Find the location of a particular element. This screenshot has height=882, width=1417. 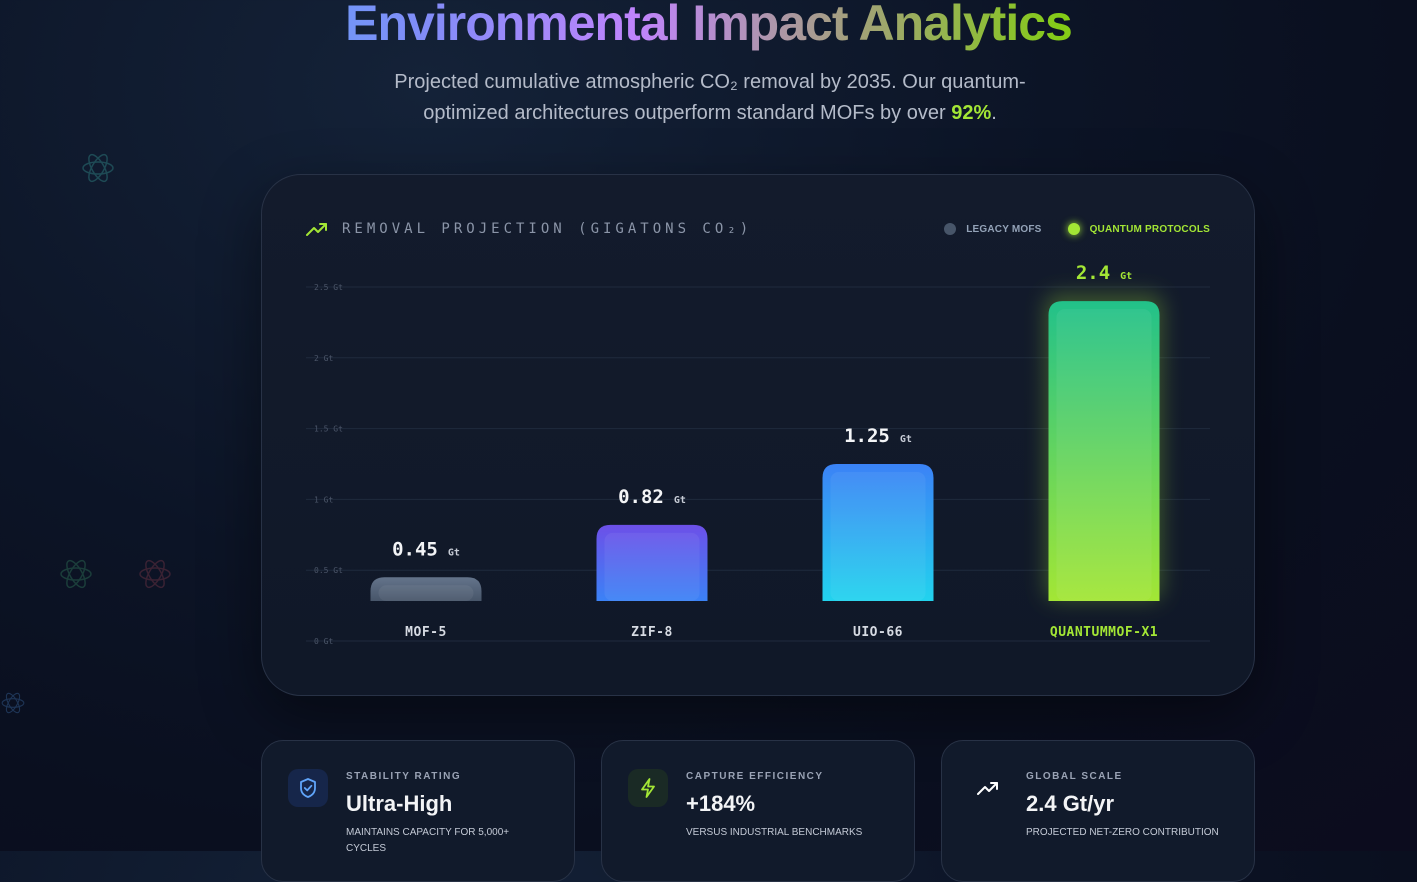

chart-title: REMOVAL PROJECTION (GIGATONS CO₂) is located at coordinates (547, 229).